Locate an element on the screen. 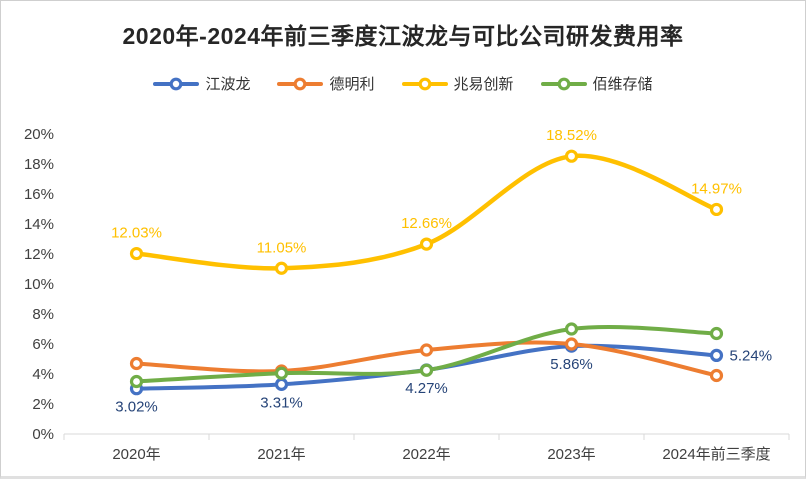  data-label: 12.66% is located at coordinates (426, 223).